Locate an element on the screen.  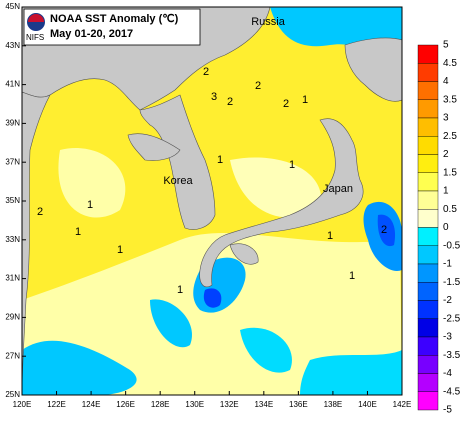
colorbar-label: 4.5 is located at coordinates (450, 63).